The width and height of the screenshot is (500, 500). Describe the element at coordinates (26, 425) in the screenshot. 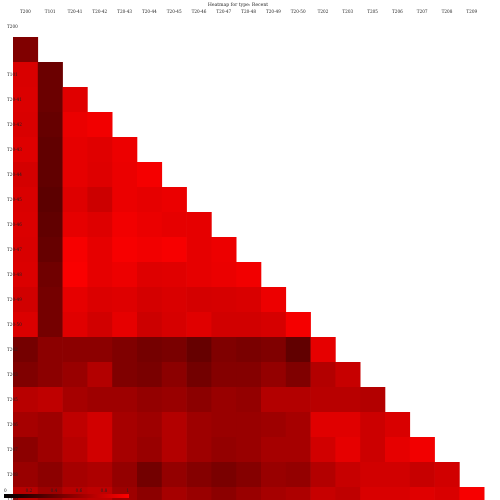

I see `heatmap-cell-r15-c0` at that location.